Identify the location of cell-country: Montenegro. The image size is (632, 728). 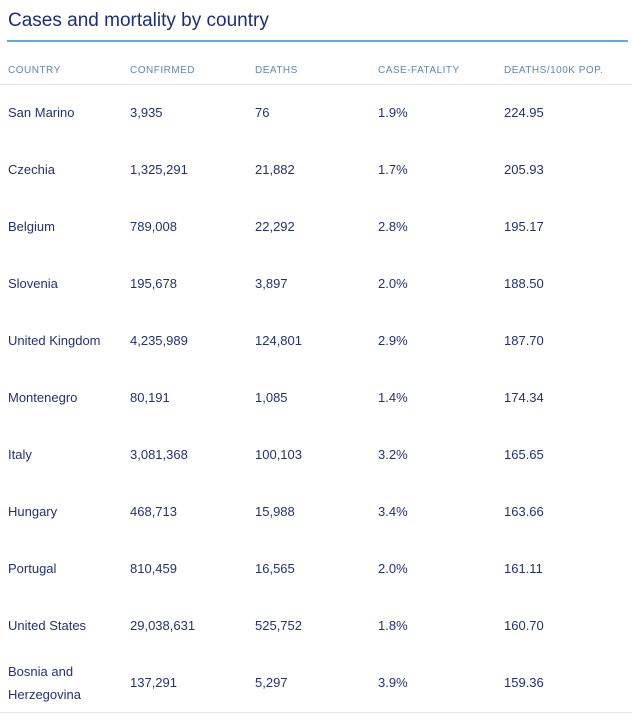
(43, 398).